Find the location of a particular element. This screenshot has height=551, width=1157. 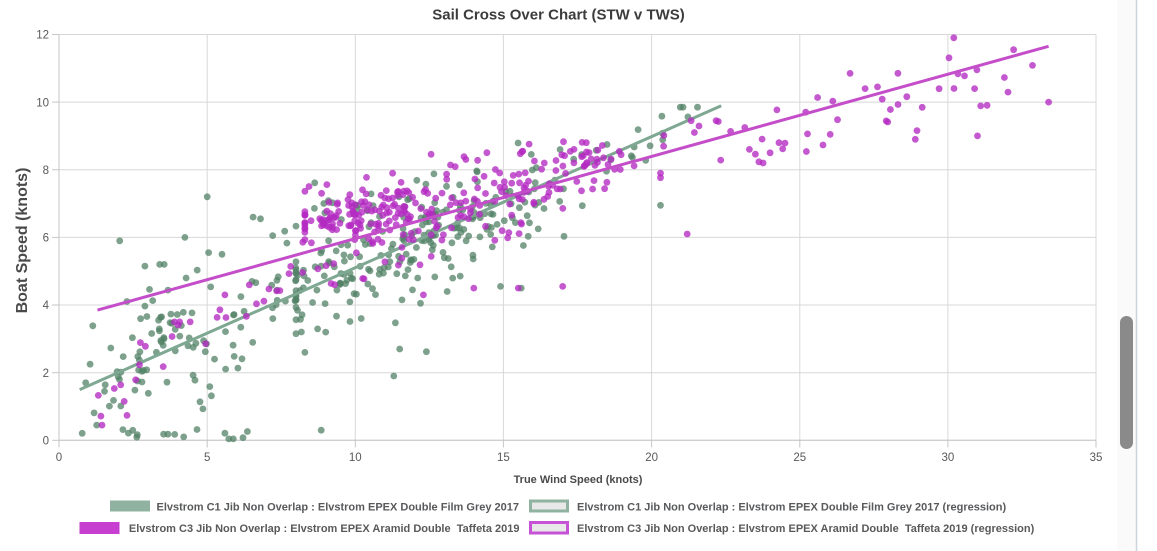

svg-text: 20 is located at coordinates (651, 458).